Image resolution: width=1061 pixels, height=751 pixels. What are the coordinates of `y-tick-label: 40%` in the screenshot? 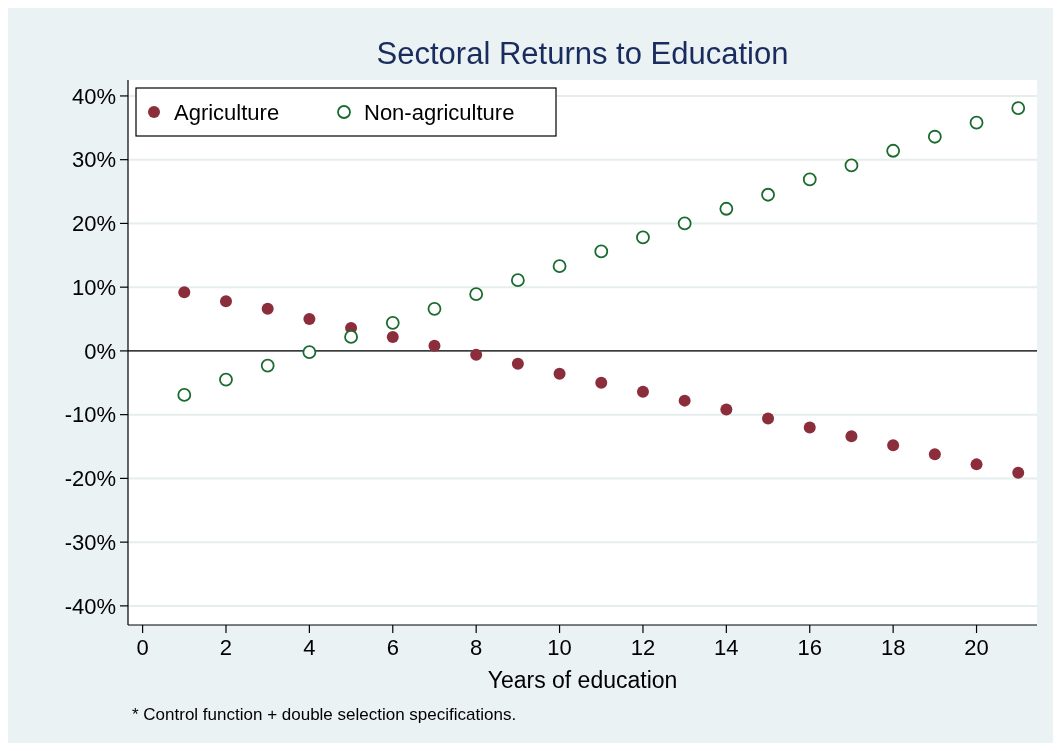 It's located at (93, 96).